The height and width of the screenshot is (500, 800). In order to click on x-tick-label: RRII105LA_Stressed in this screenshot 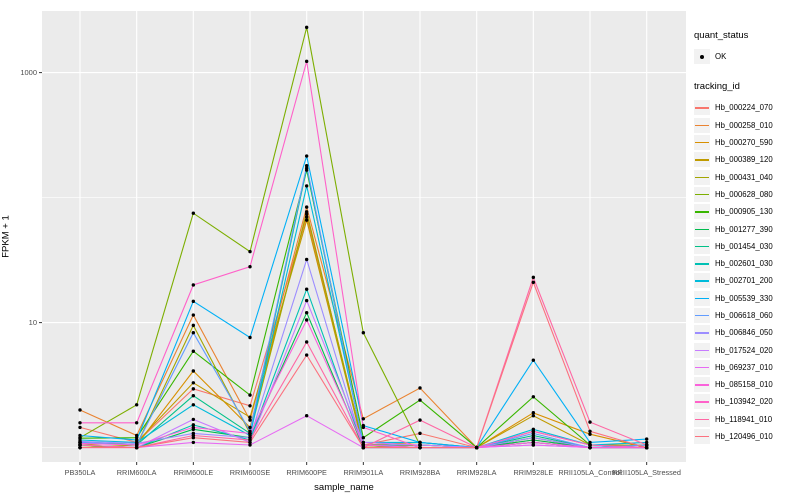, I will do `click(646, 472)`.